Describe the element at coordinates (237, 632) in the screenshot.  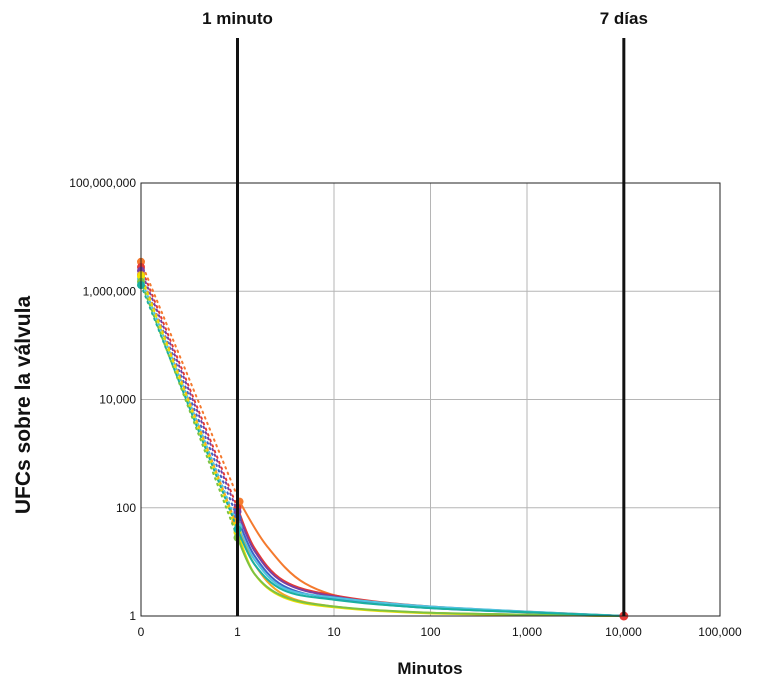
I see `x-tick-label: 1` at that location.